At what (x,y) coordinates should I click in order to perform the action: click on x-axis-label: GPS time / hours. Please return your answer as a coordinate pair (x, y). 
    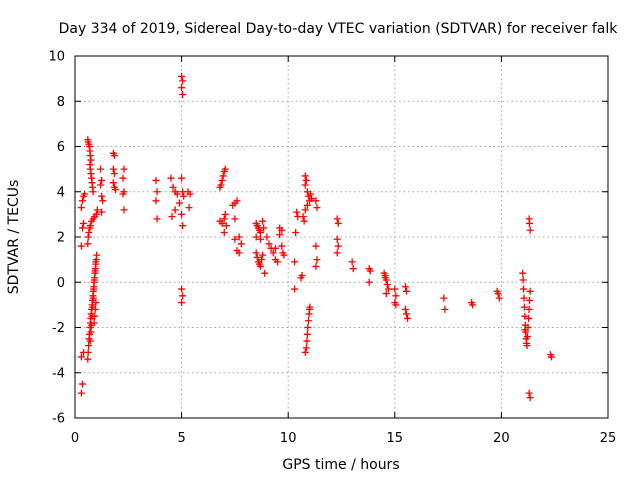
    Looking at the image, I should click on (340, 465).